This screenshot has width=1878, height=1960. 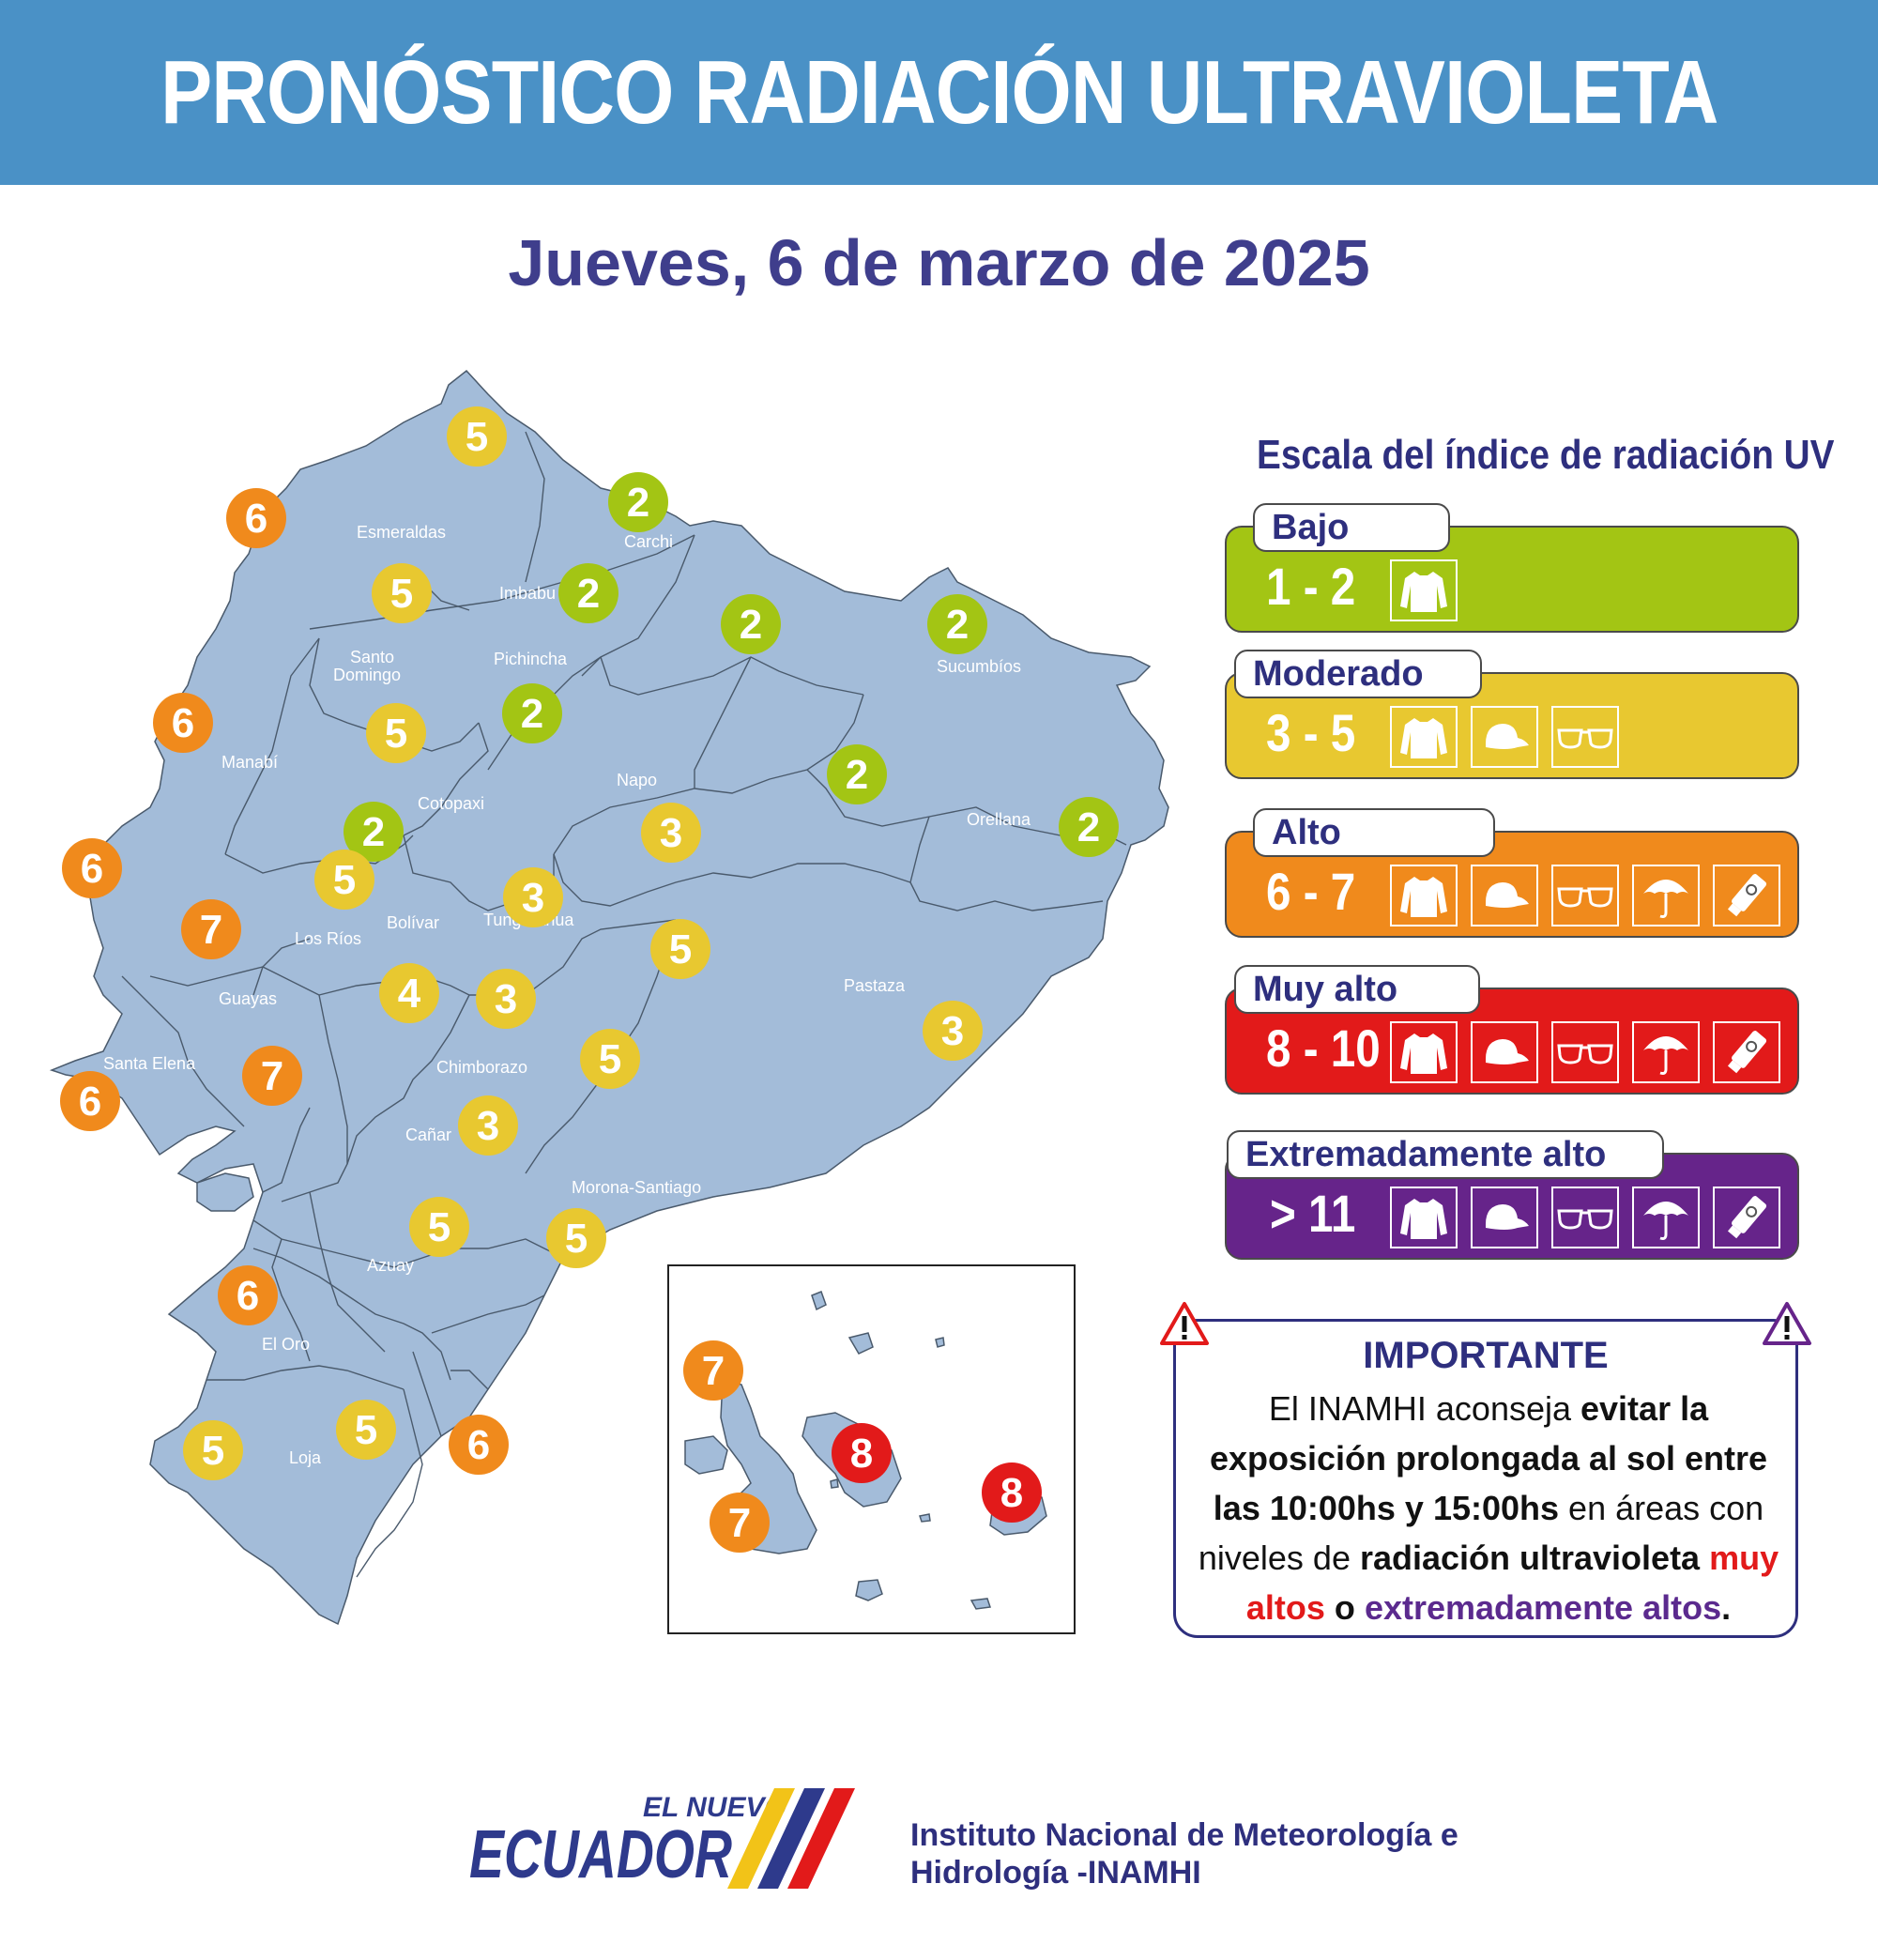 What do you see at coordinates (1330, 1607) in the screenshot?
I see `notice-text` at bounding box center [1330, 1607].